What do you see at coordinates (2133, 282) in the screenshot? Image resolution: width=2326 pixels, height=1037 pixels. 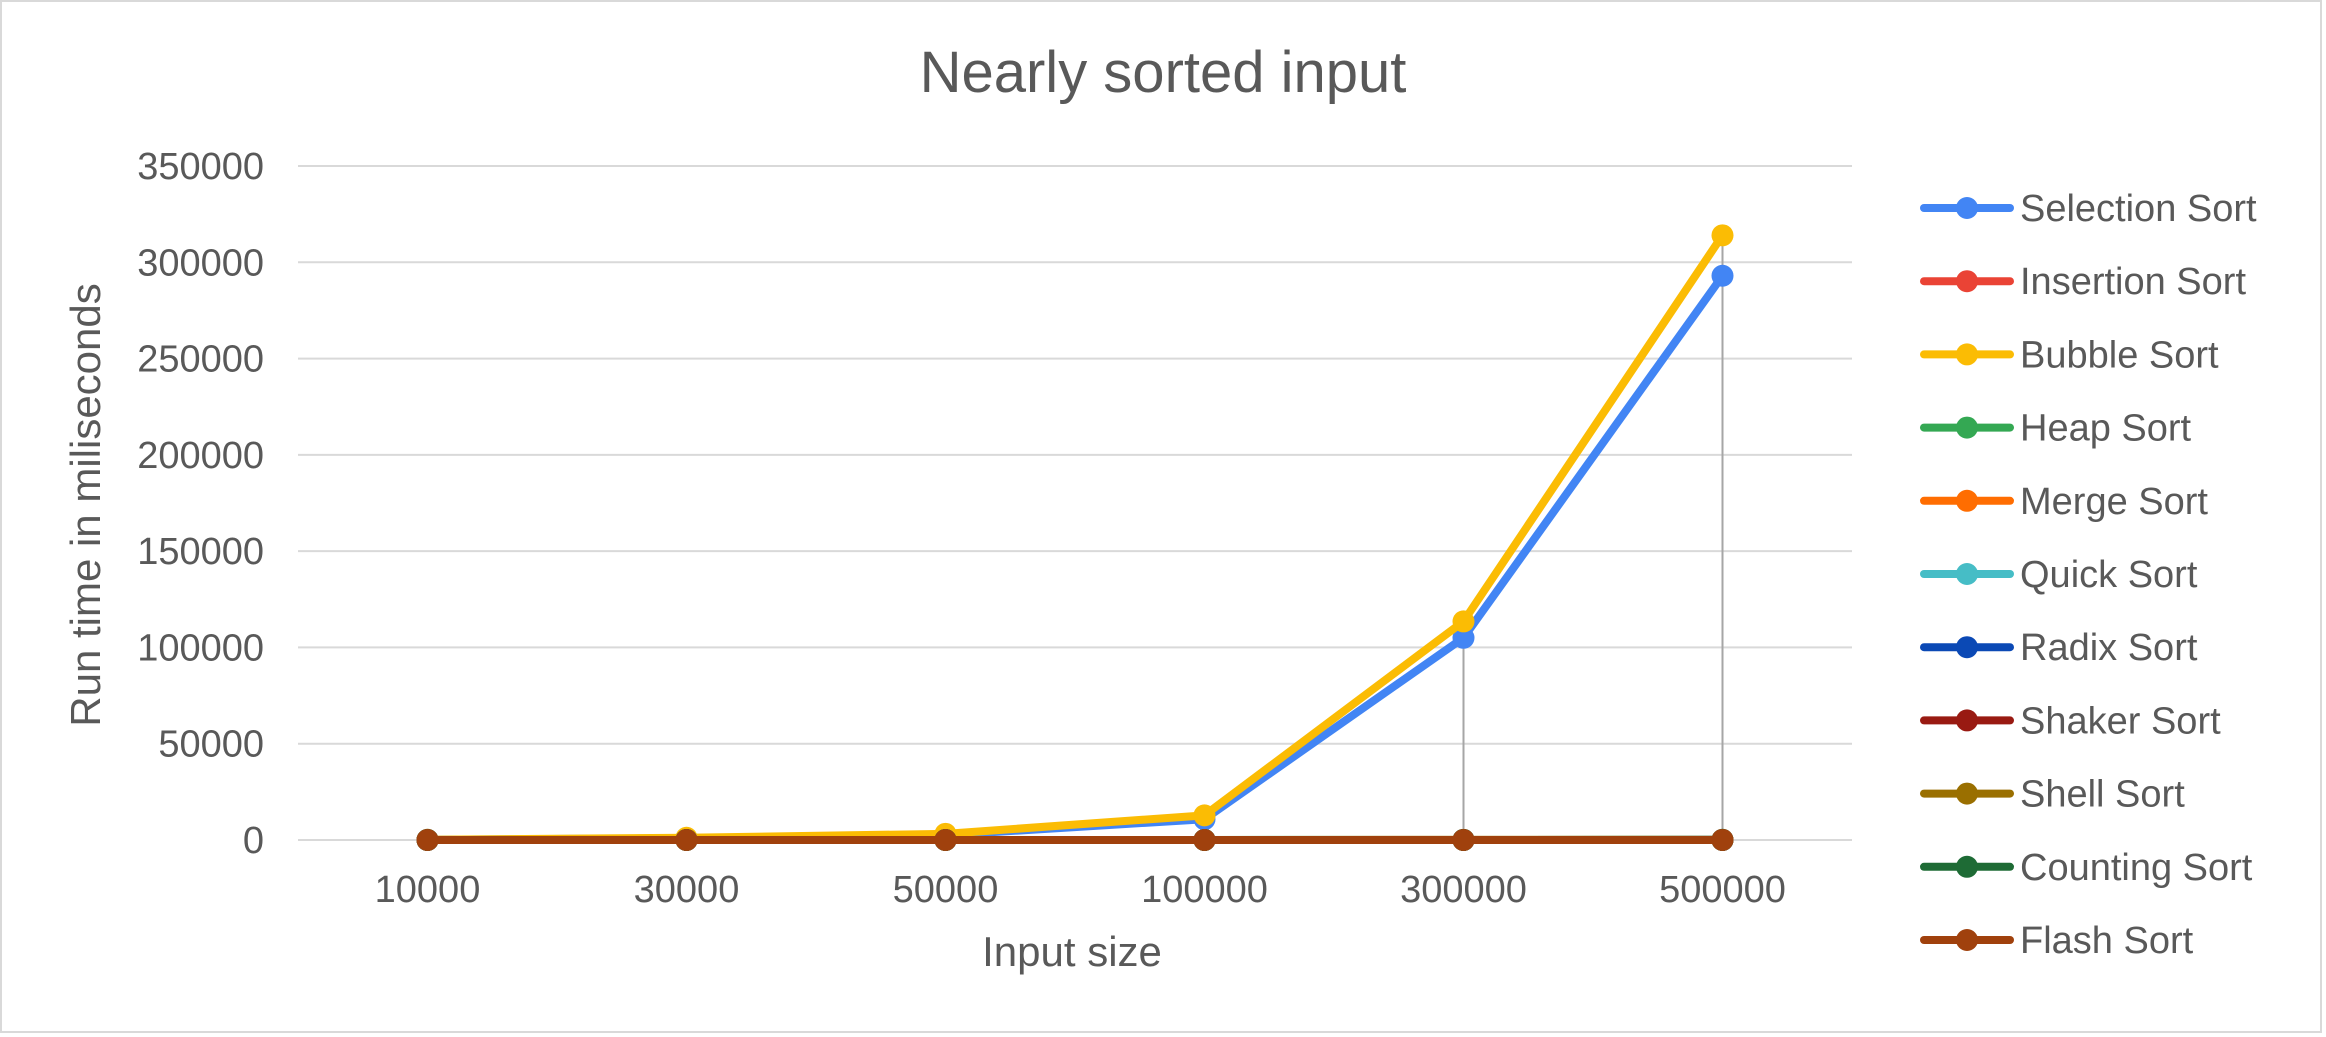 I see `legend-label: Insertion Sort` at bounding box center [2133, 282].